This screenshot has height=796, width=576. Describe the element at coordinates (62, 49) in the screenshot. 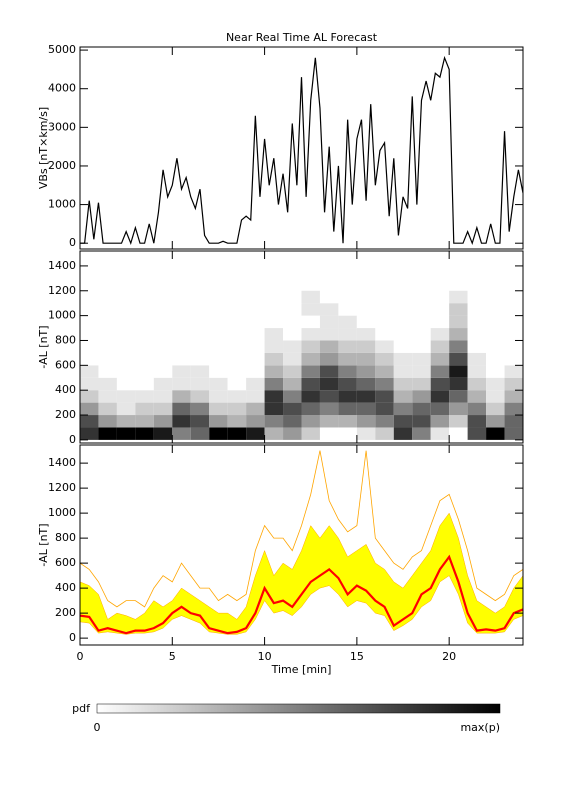

I see `y-tick-label: 5000` at that location.